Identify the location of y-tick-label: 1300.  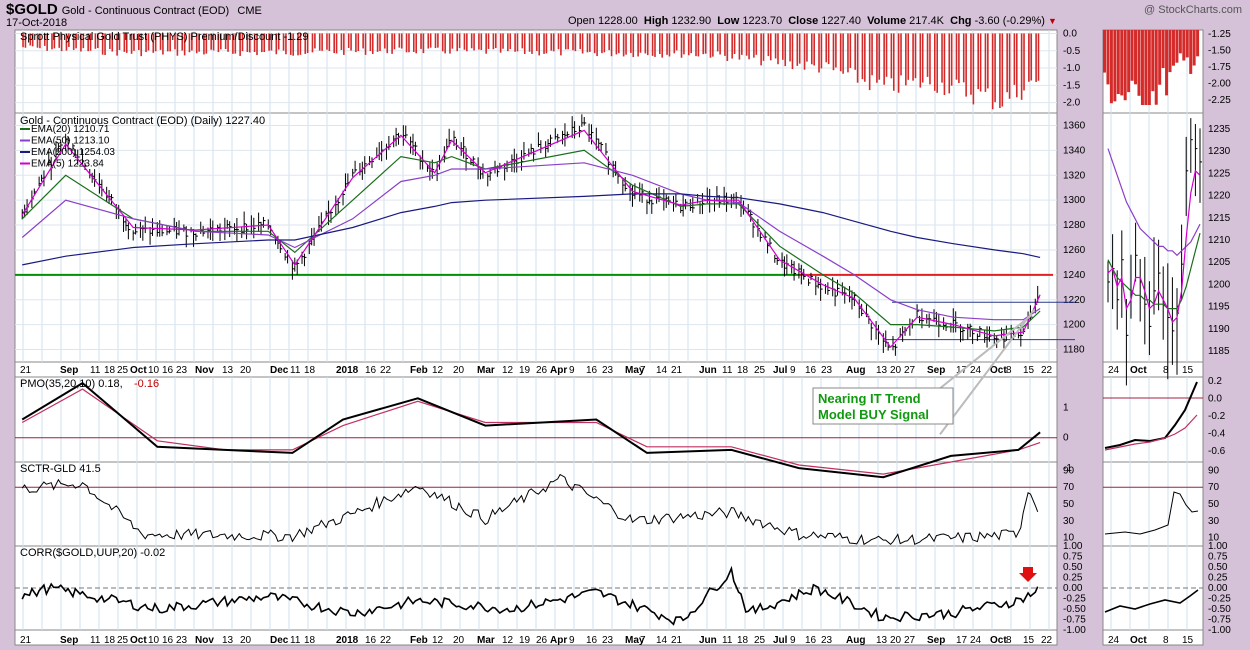
(1074, 200).